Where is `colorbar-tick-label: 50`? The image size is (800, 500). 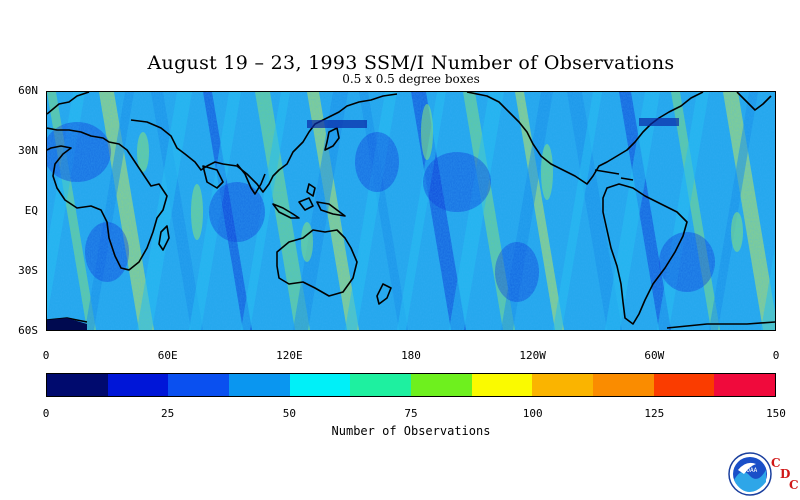
colorbar-tick-label: 50 is located at coordinates (289, 413).